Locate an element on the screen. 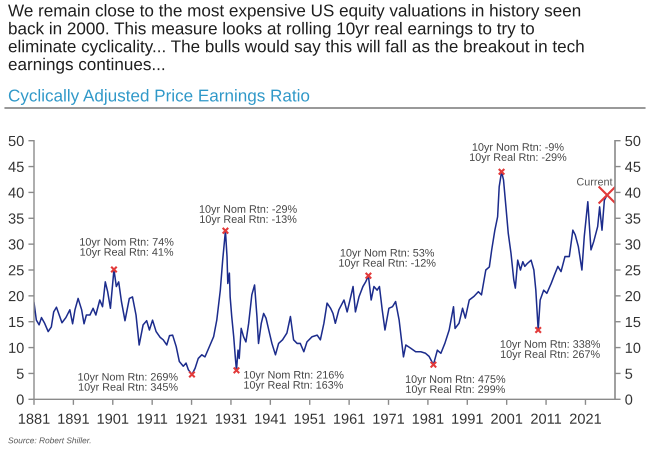 This screenshot has width=650, height=455. x-tick-label: 1921 is located at coordinates (192, 419).